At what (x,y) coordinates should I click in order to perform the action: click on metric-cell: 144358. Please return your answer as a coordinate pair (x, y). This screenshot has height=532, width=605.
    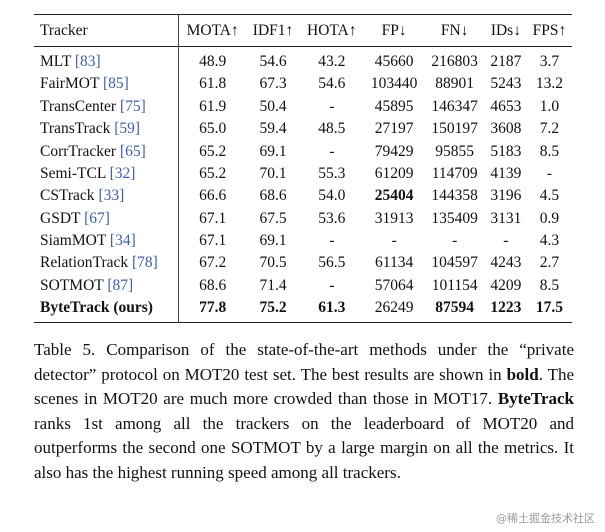
    Looking at the image, I should click on (454, 196).